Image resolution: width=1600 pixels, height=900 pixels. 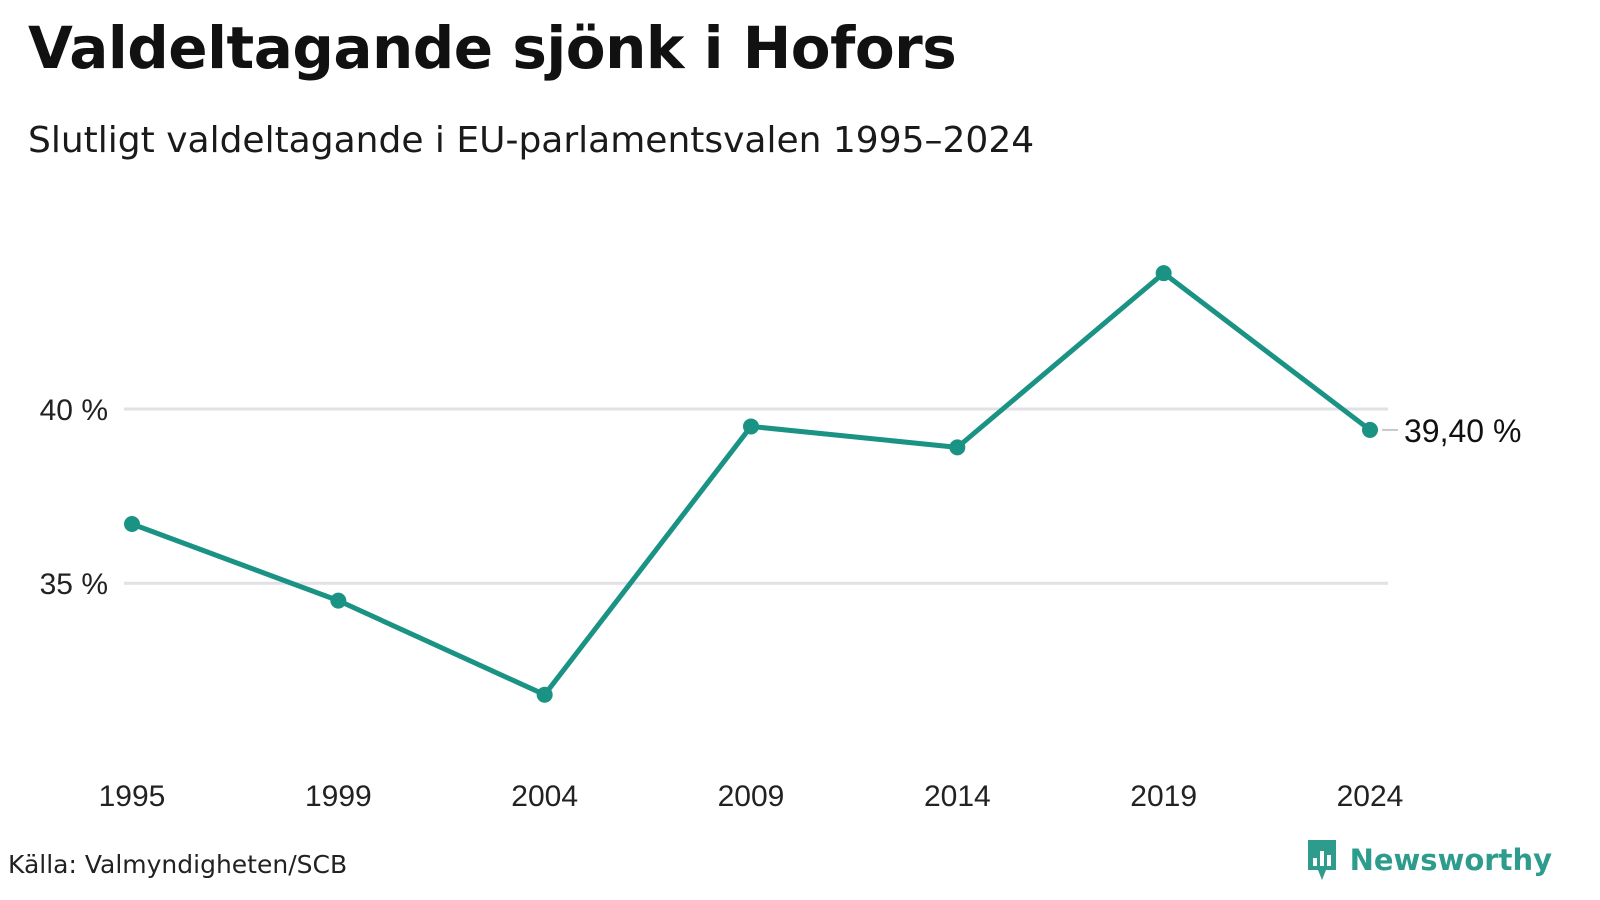 I want to click on x-tick-label: 2004, so click(x=544, y=796).